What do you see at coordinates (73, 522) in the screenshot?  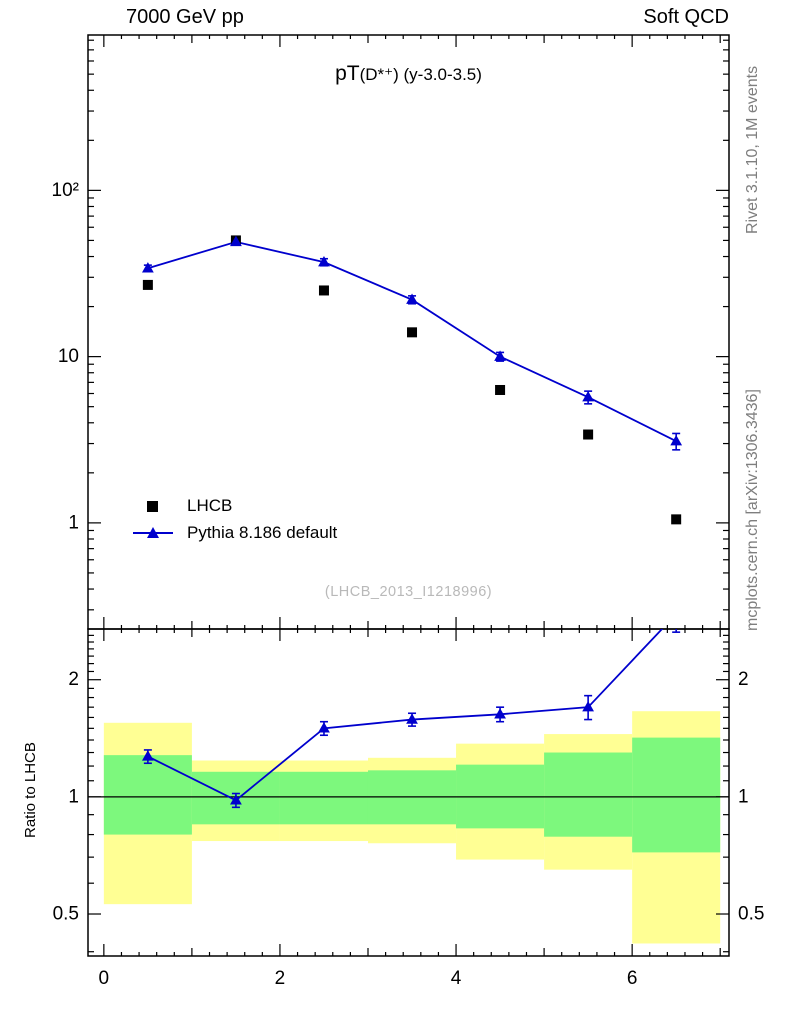 I see `main-y-tick-label: 1` at bounding box center [73, 522].